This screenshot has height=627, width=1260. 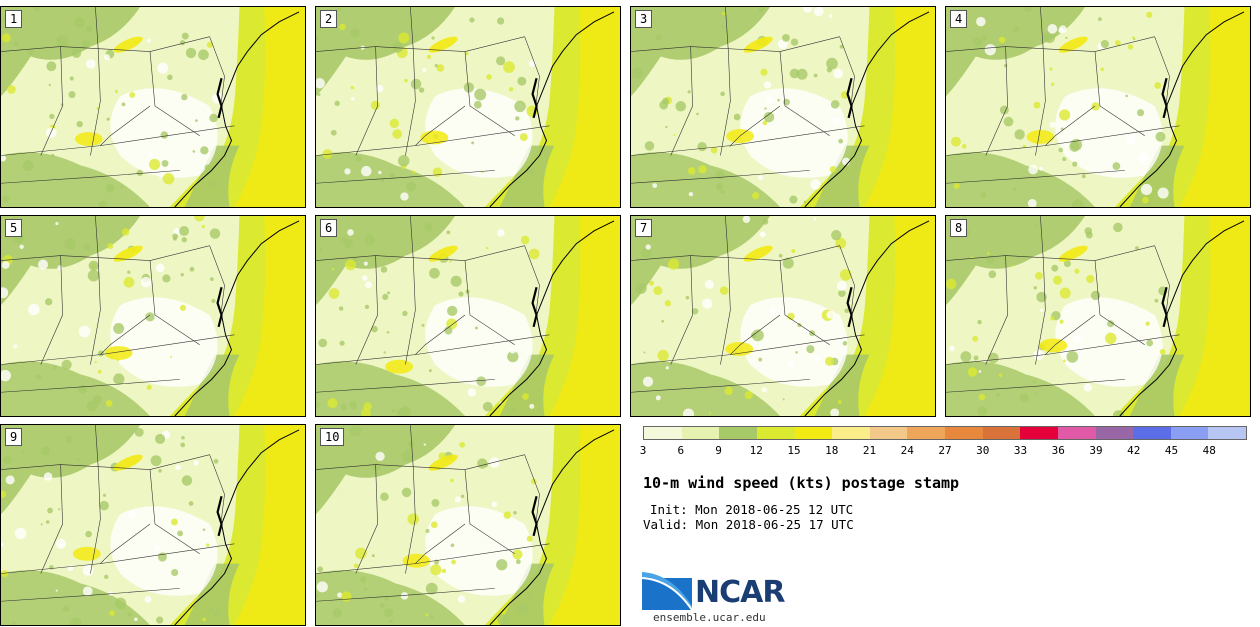 I want to click on member-panel-3: 3, so click(x=783, y=107).